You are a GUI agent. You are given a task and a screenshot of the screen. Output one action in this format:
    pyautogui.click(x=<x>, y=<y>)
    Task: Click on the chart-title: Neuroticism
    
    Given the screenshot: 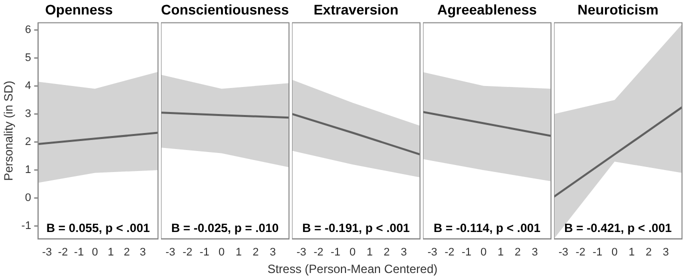 What is the action you would take?
    pyautogui.click(x=618, y=9)
    